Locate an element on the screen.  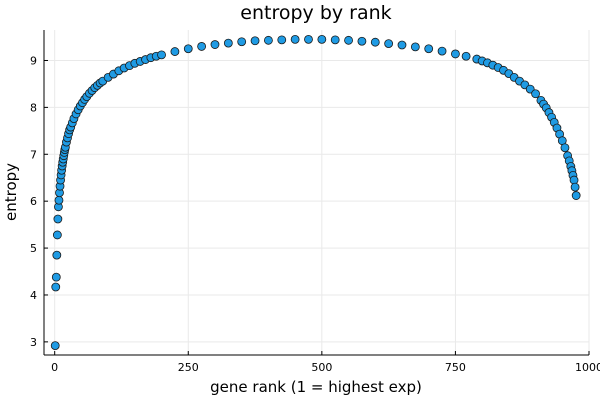
x-tick-label: 1000 is located at coordinates (587, 367).